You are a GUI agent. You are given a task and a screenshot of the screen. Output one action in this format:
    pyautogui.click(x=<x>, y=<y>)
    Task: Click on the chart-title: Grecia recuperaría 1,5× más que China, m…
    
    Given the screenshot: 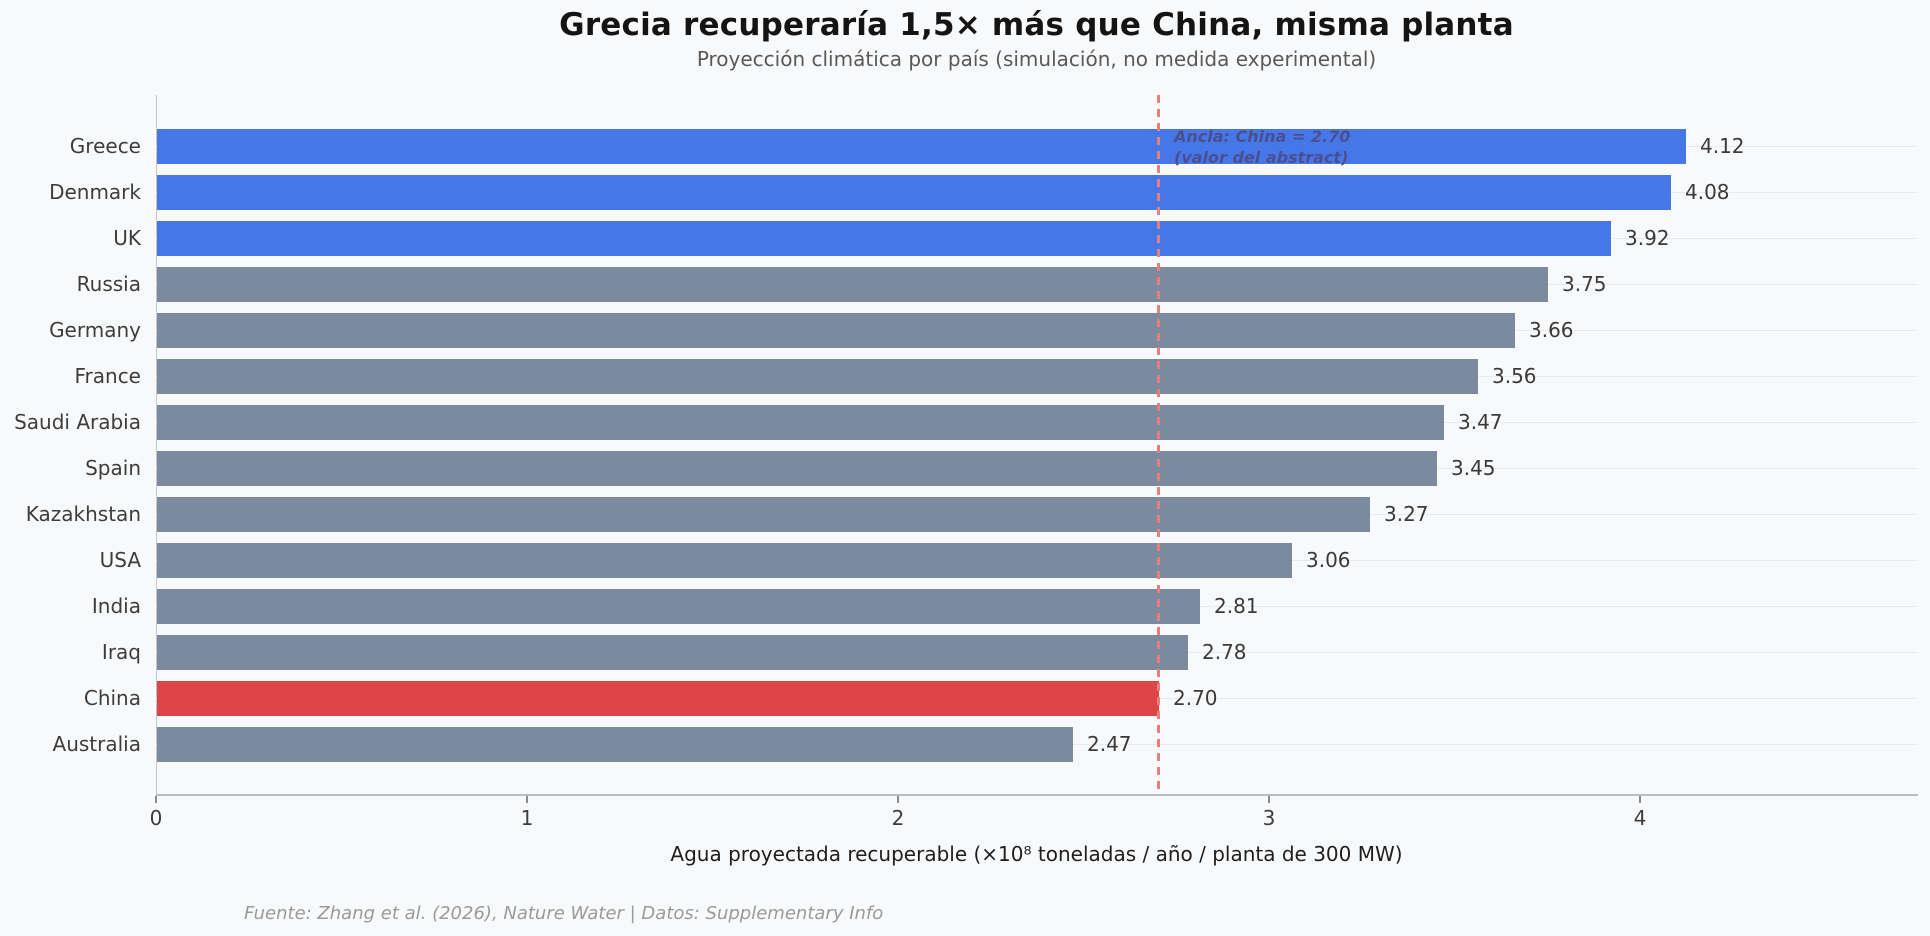 What is the action you would take?
    pyautogui.click(x=1036, y=25)
    